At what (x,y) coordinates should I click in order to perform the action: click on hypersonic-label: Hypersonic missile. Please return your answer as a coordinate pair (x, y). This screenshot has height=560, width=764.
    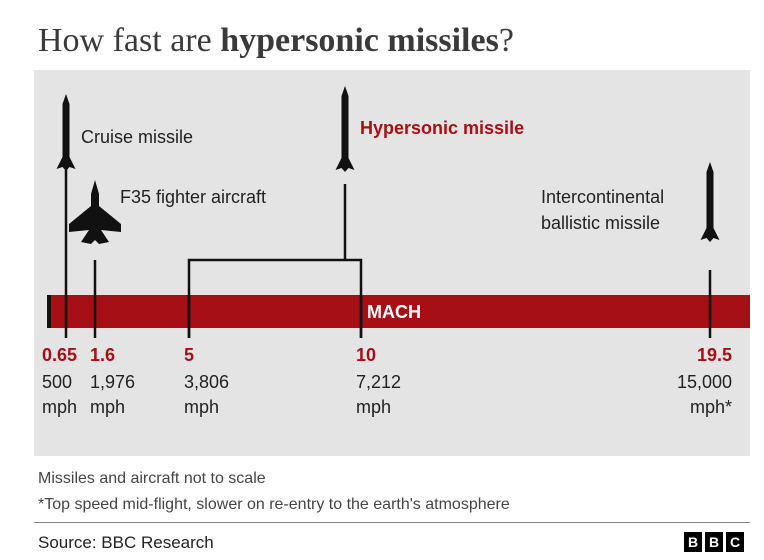
    Looking at the image, I should click on (442, 128).